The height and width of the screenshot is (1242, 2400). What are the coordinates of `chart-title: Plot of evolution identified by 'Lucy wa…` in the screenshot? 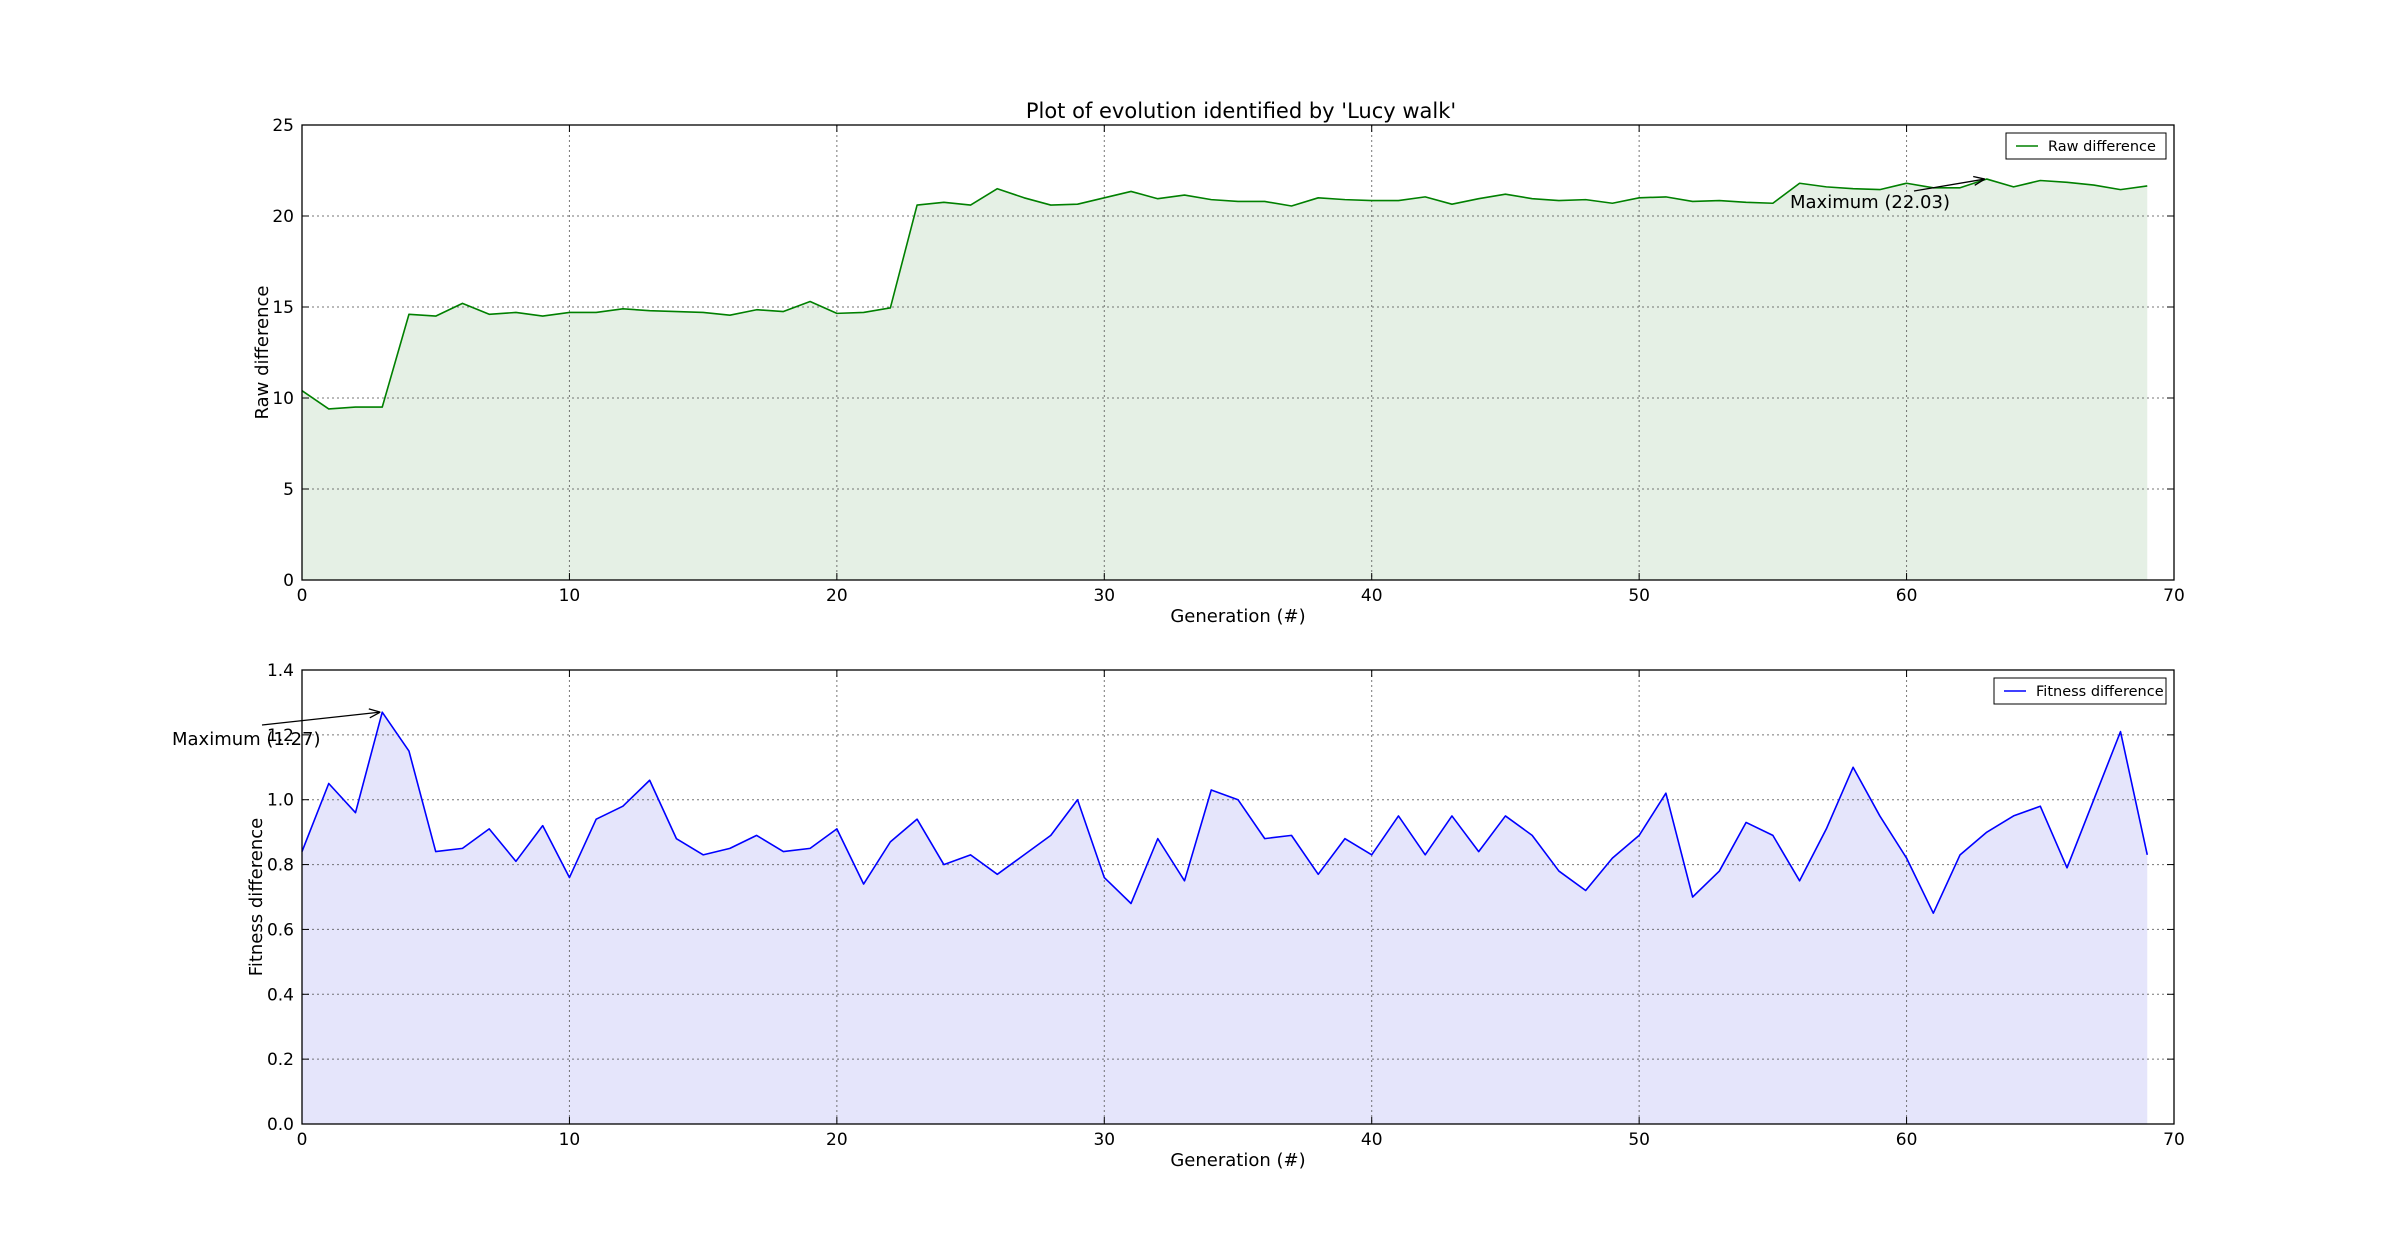 It's located at (1241, 111).